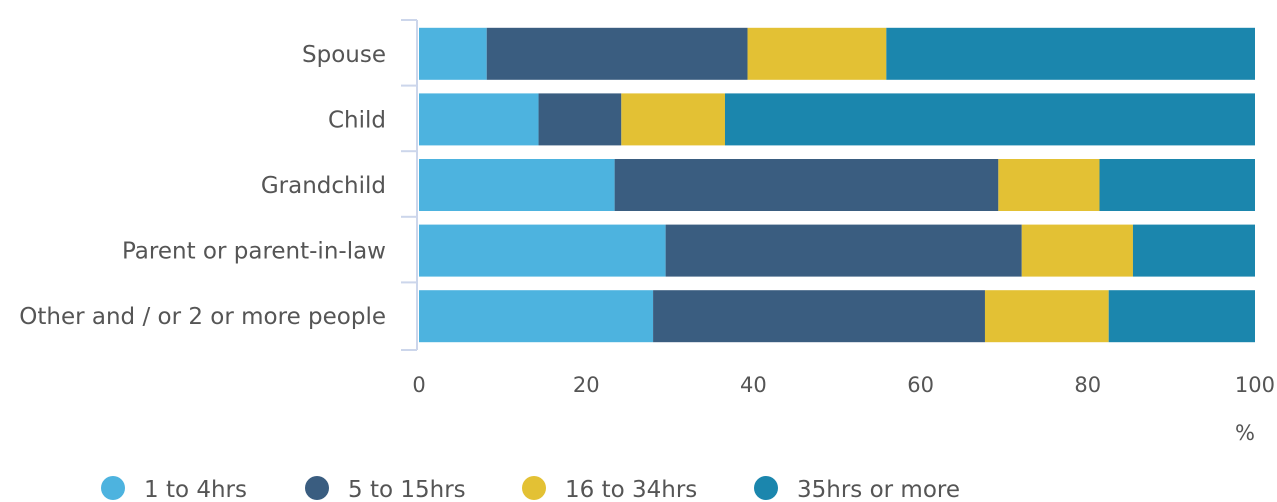 This screenshot has width=1277, height=502. Describe the element at coordinates (357, 120) in the screenshot. I see `category-label: Child` at that location.